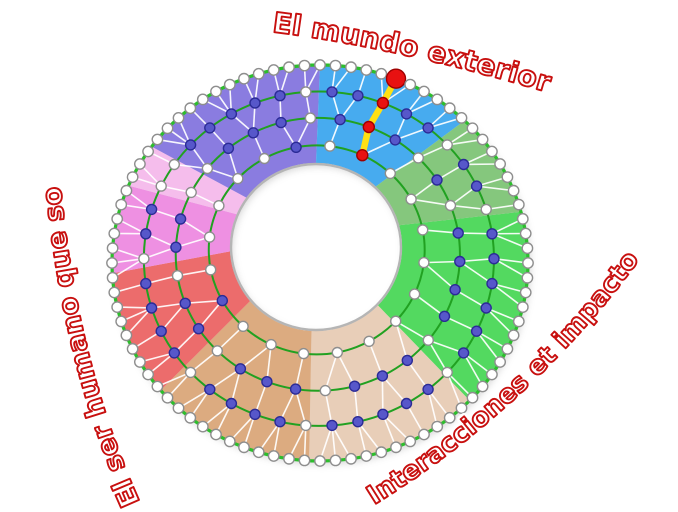 The image size is (678, 512). What do you see at coordinates (362, 155) in the screenshot?
I see `selected-node` at bounding box center [362, 155].